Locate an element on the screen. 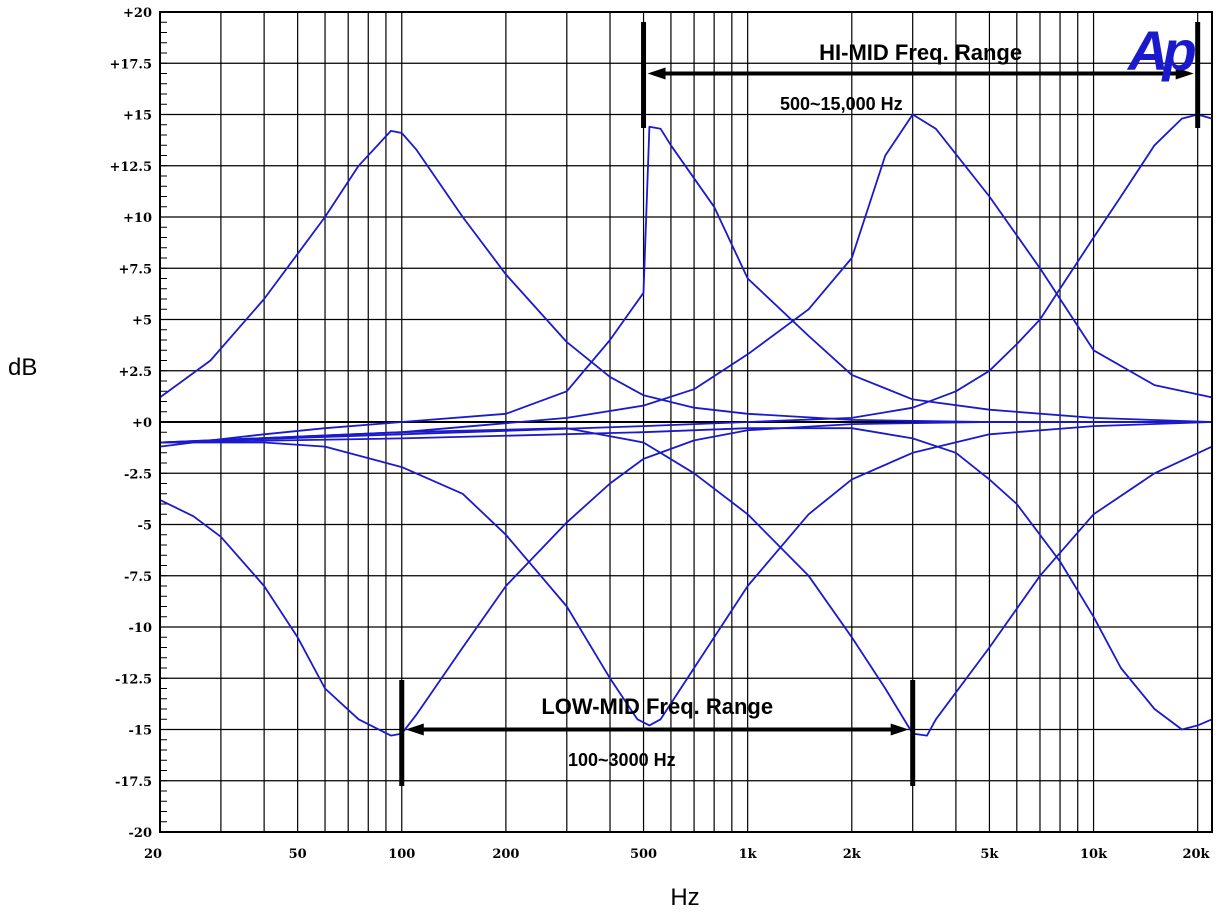 The image size is (1220, 912). x-tick-label: 10k is located at coordinates (1094, 854).